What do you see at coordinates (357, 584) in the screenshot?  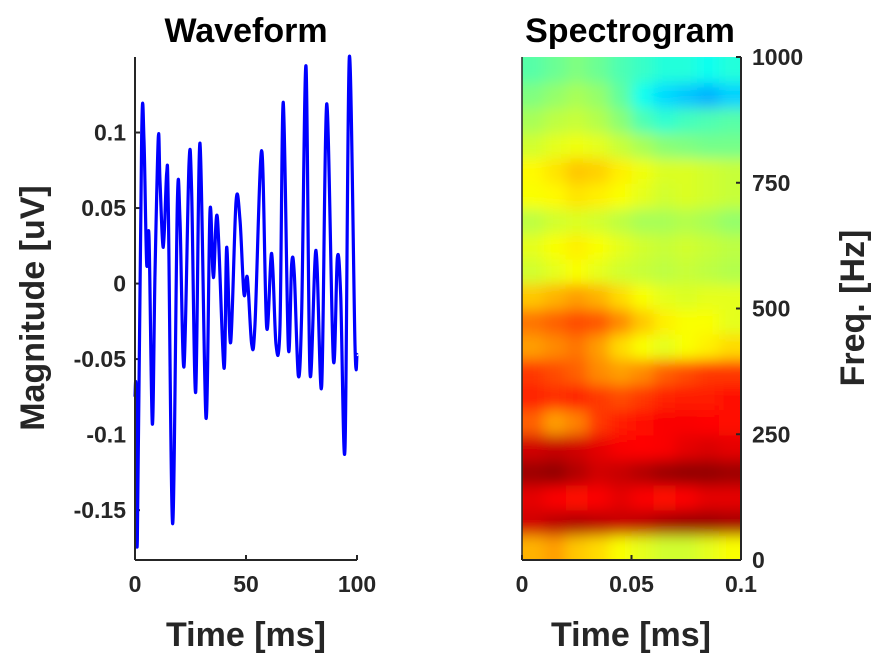 I see `waveform-x-tick-label: 100` at bounding box center [357, 584].